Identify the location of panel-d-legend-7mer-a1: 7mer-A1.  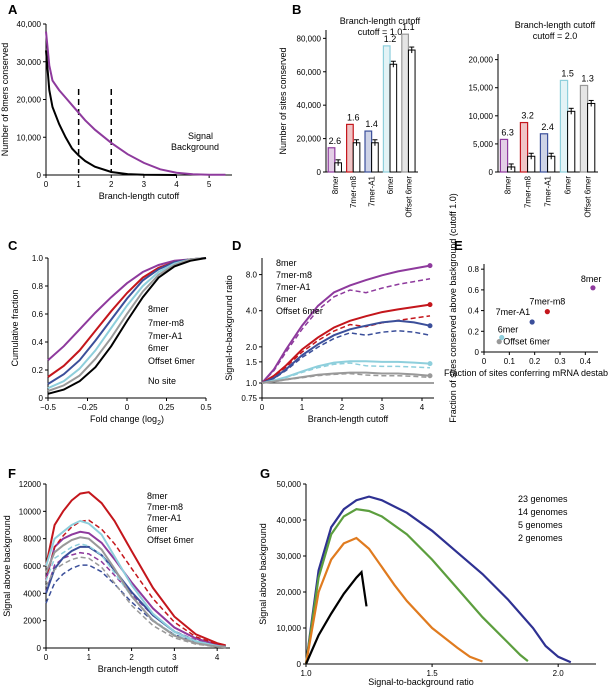
(293, 287).